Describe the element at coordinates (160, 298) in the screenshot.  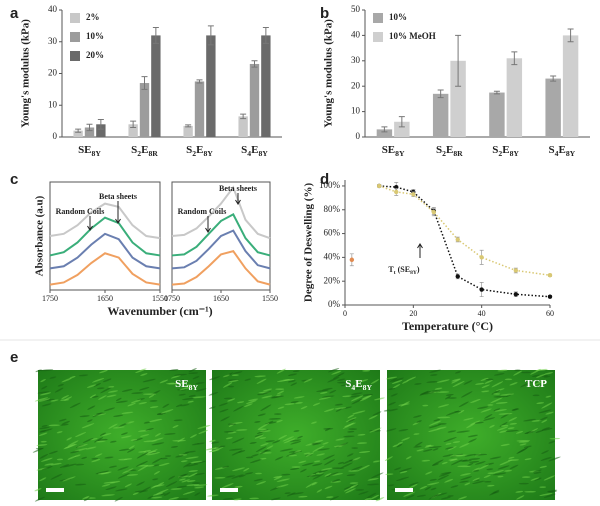
I see `x-tick-label: 1550` at that location.